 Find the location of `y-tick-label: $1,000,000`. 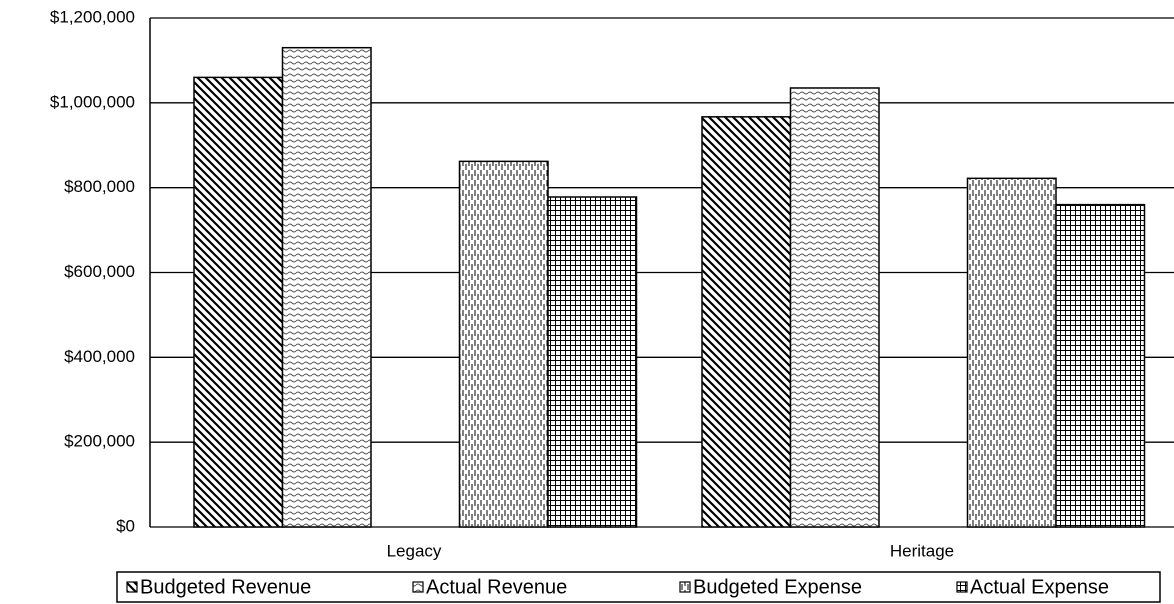

y-tick-label: $1,000,000 is located at coordinates (92, 101).